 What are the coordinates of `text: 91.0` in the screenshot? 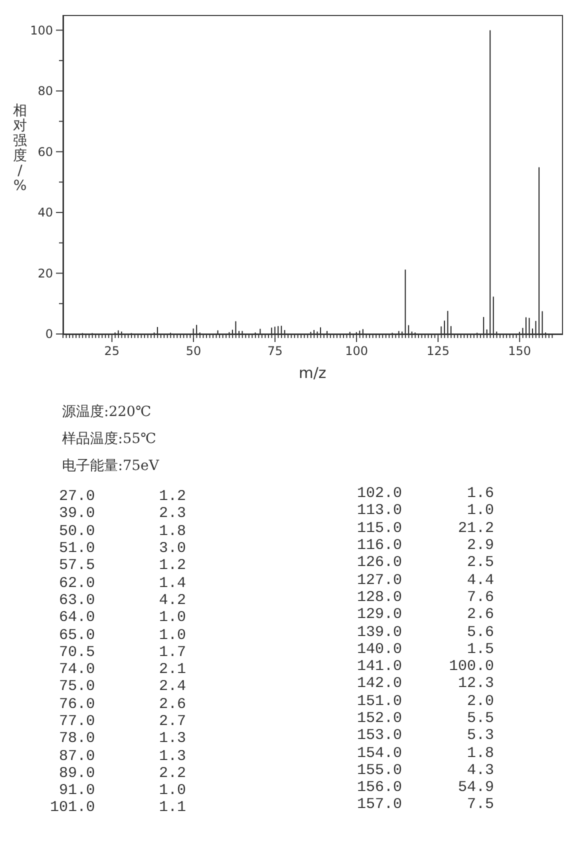 It's located at (76, 791).